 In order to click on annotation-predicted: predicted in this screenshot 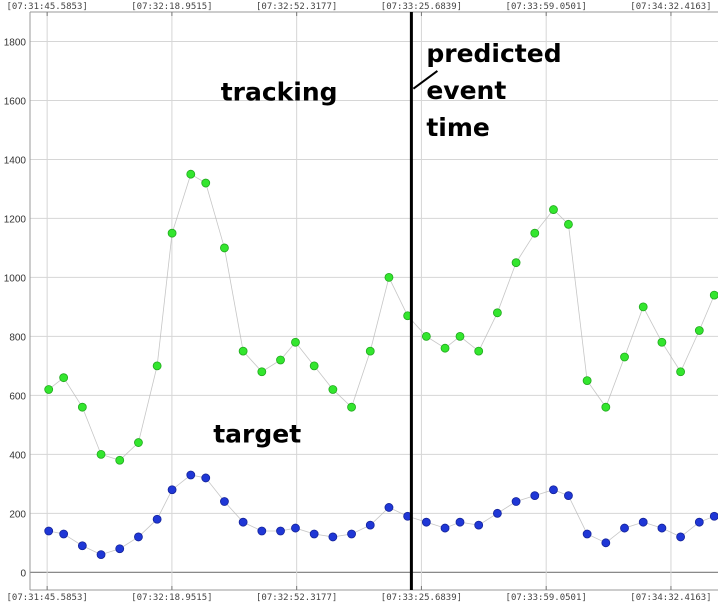, I will do `click(493, 53)`.